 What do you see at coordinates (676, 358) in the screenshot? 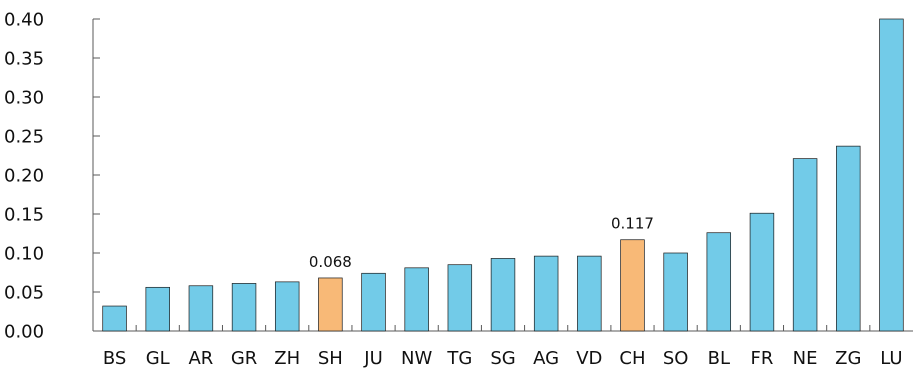
I see `x-tick-label: SO` at bounding box center [676, 358].